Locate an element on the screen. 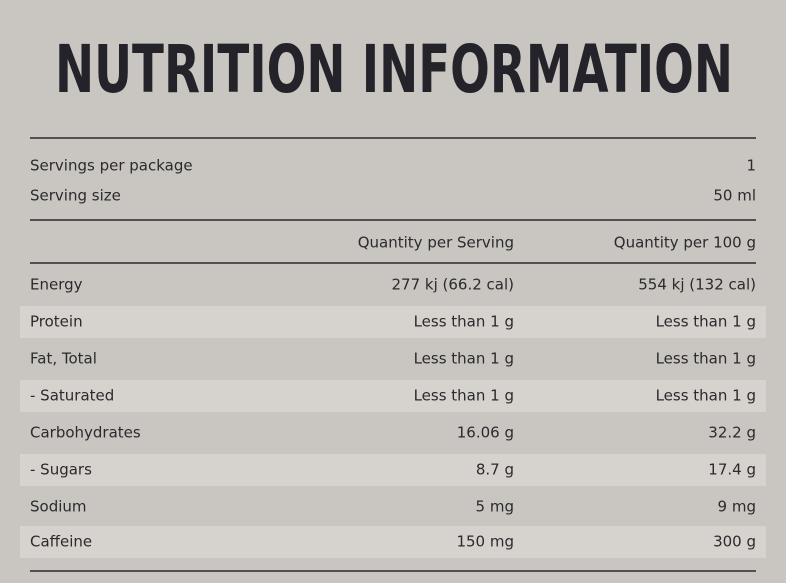 This screenshot has height=583, width=786. cell: 8.7 g is located at coordinates (495, 470).